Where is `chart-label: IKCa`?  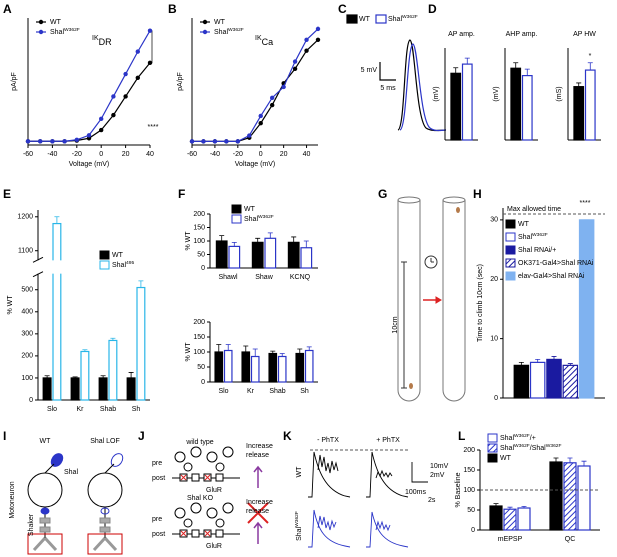 chart-label: IKCa is located at coordinates (264, 41).